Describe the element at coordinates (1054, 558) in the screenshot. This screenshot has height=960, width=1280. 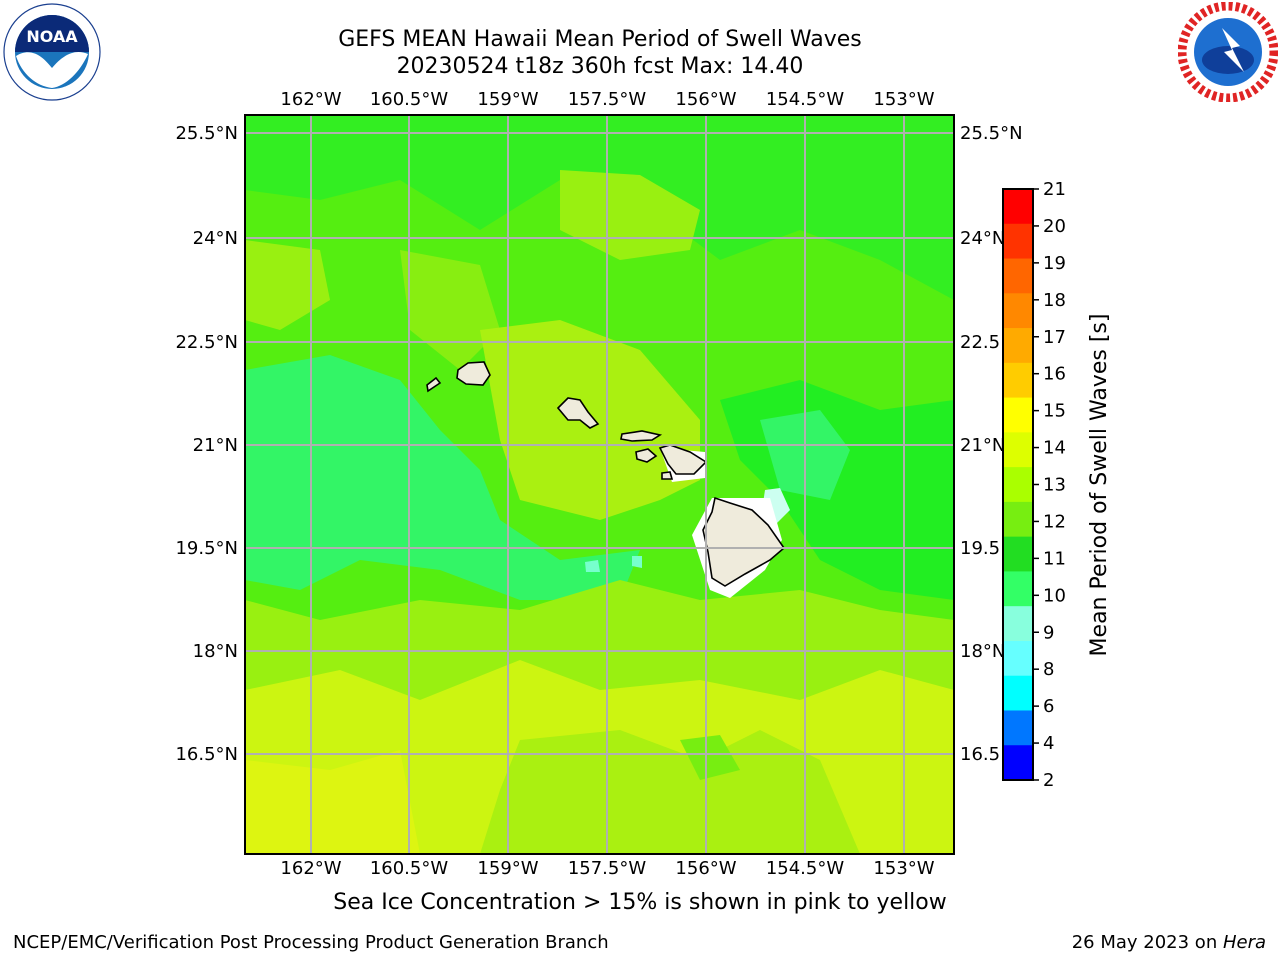
I see `colorbar-tick-label: 11` at that location.